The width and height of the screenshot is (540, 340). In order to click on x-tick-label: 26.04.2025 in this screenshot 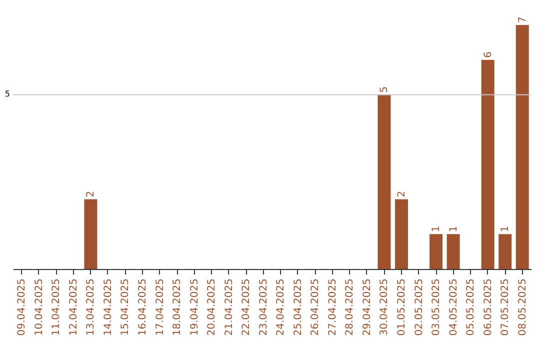, I will do `click(316, 307)`.